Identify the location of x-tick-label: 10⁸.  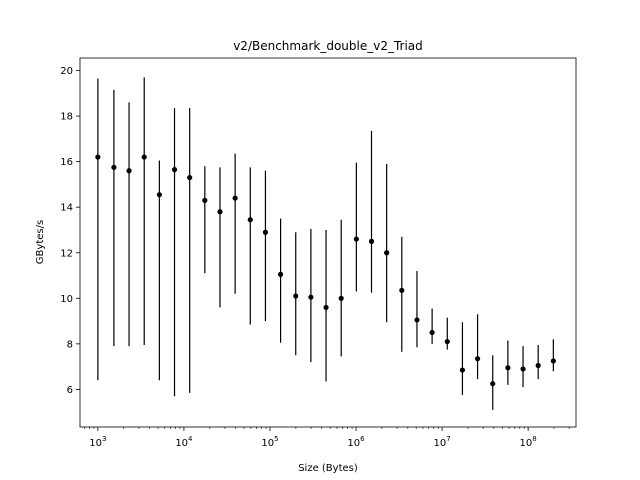
(528, 442).